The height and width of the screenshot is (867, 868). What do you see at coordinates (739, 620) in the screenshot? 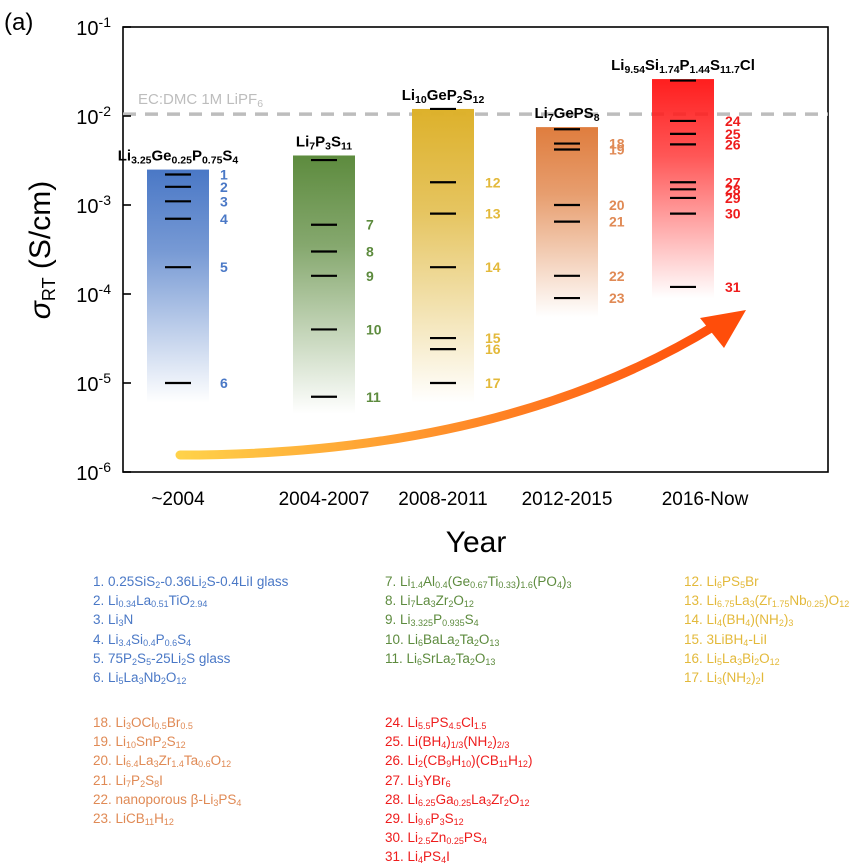
I see `legend-item: 14. Li4(BH4)(NH2)3` at bounding box center [739, 620].